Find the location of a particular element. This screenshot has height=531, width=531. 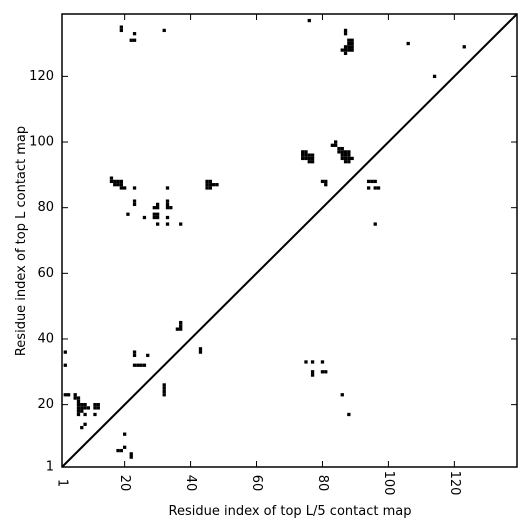

x-tick-label: 100 is located at coordinates (388, 483).